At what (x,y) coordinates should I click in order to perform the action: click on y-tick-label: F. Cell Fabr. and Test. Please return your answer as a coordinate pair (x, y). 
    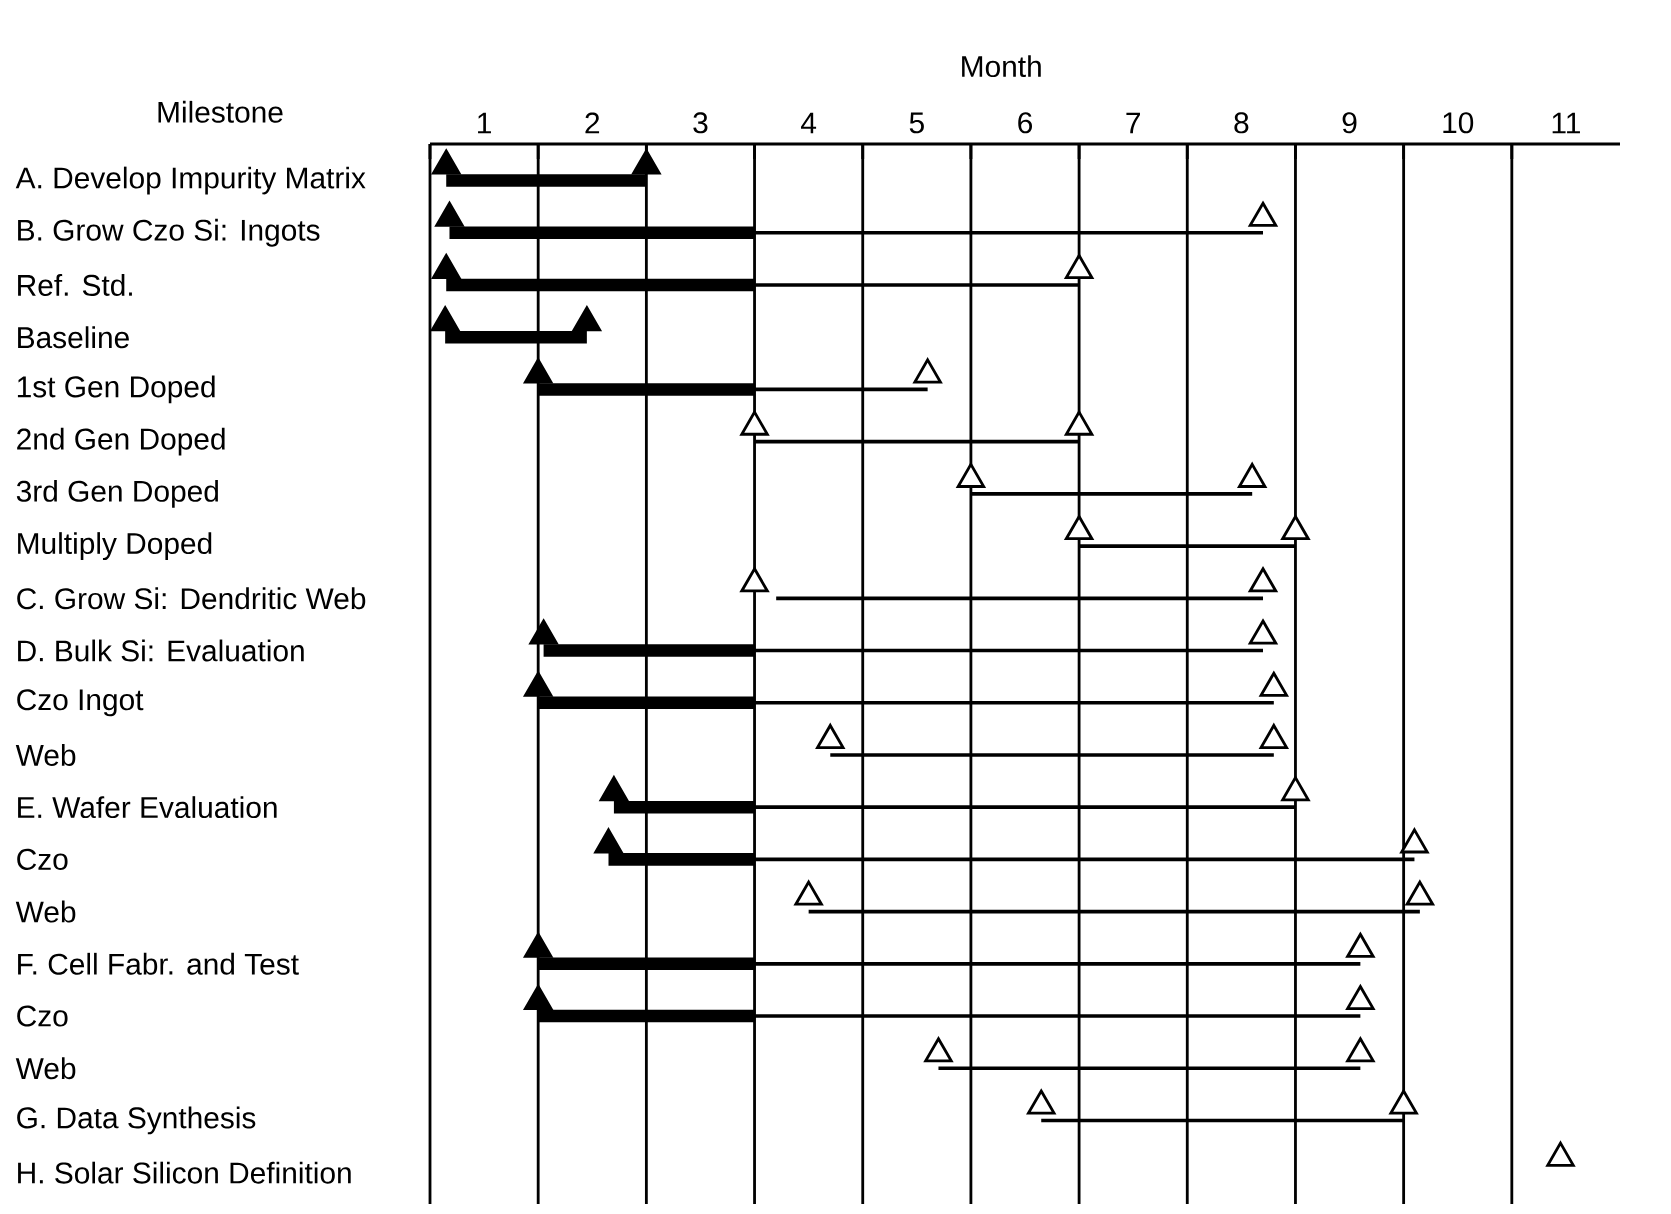
    Looking at the image, I should click on (158, 963).